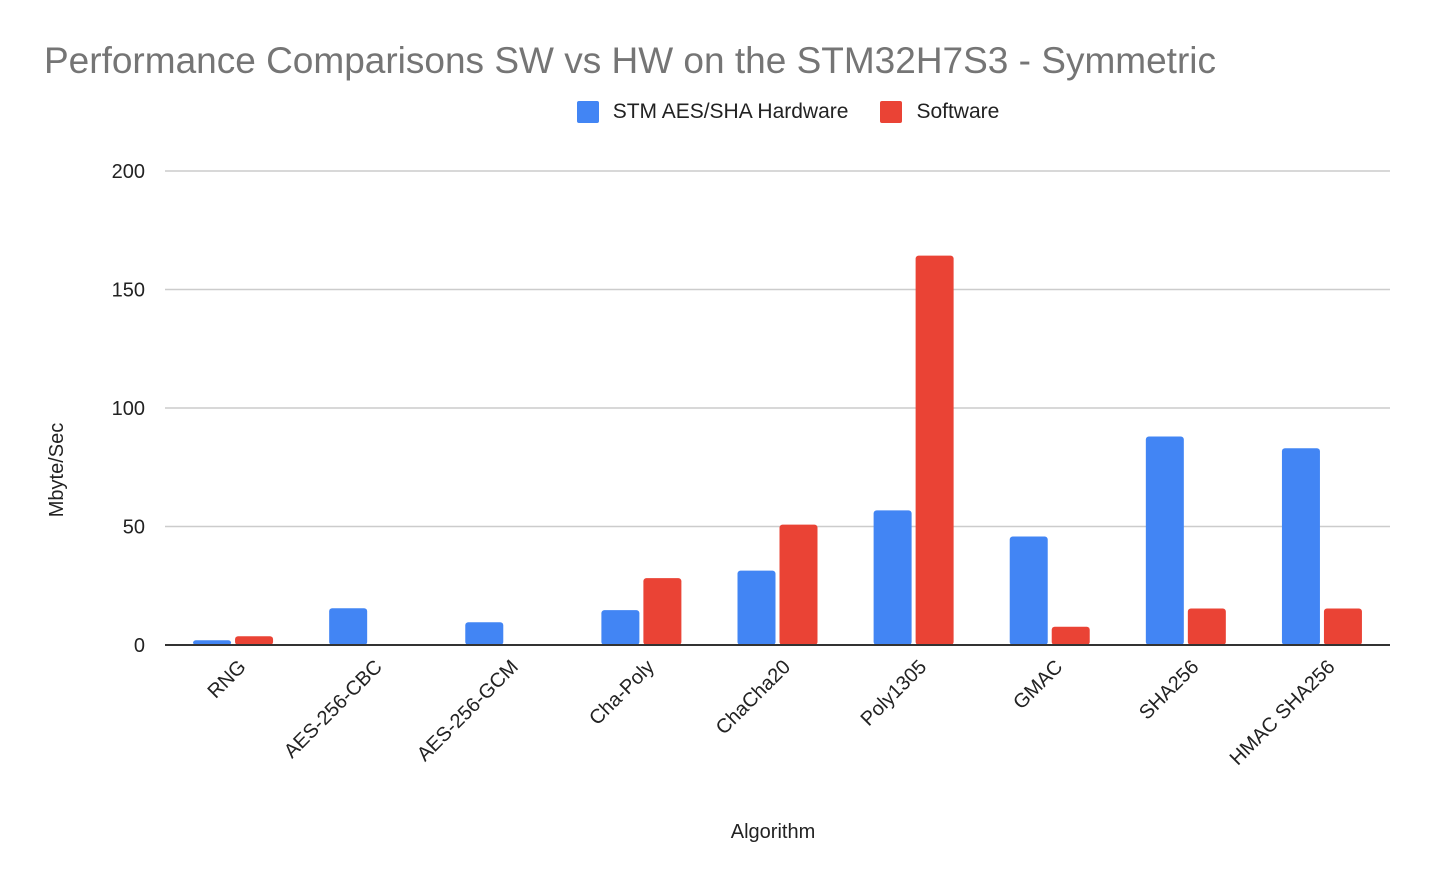 Image resolution: width=1436 pixels, height=888 pixels. Describe the element at coordinates (1169, 690) in the screenshot. I see `x-tick-label: SHA256` at that location.